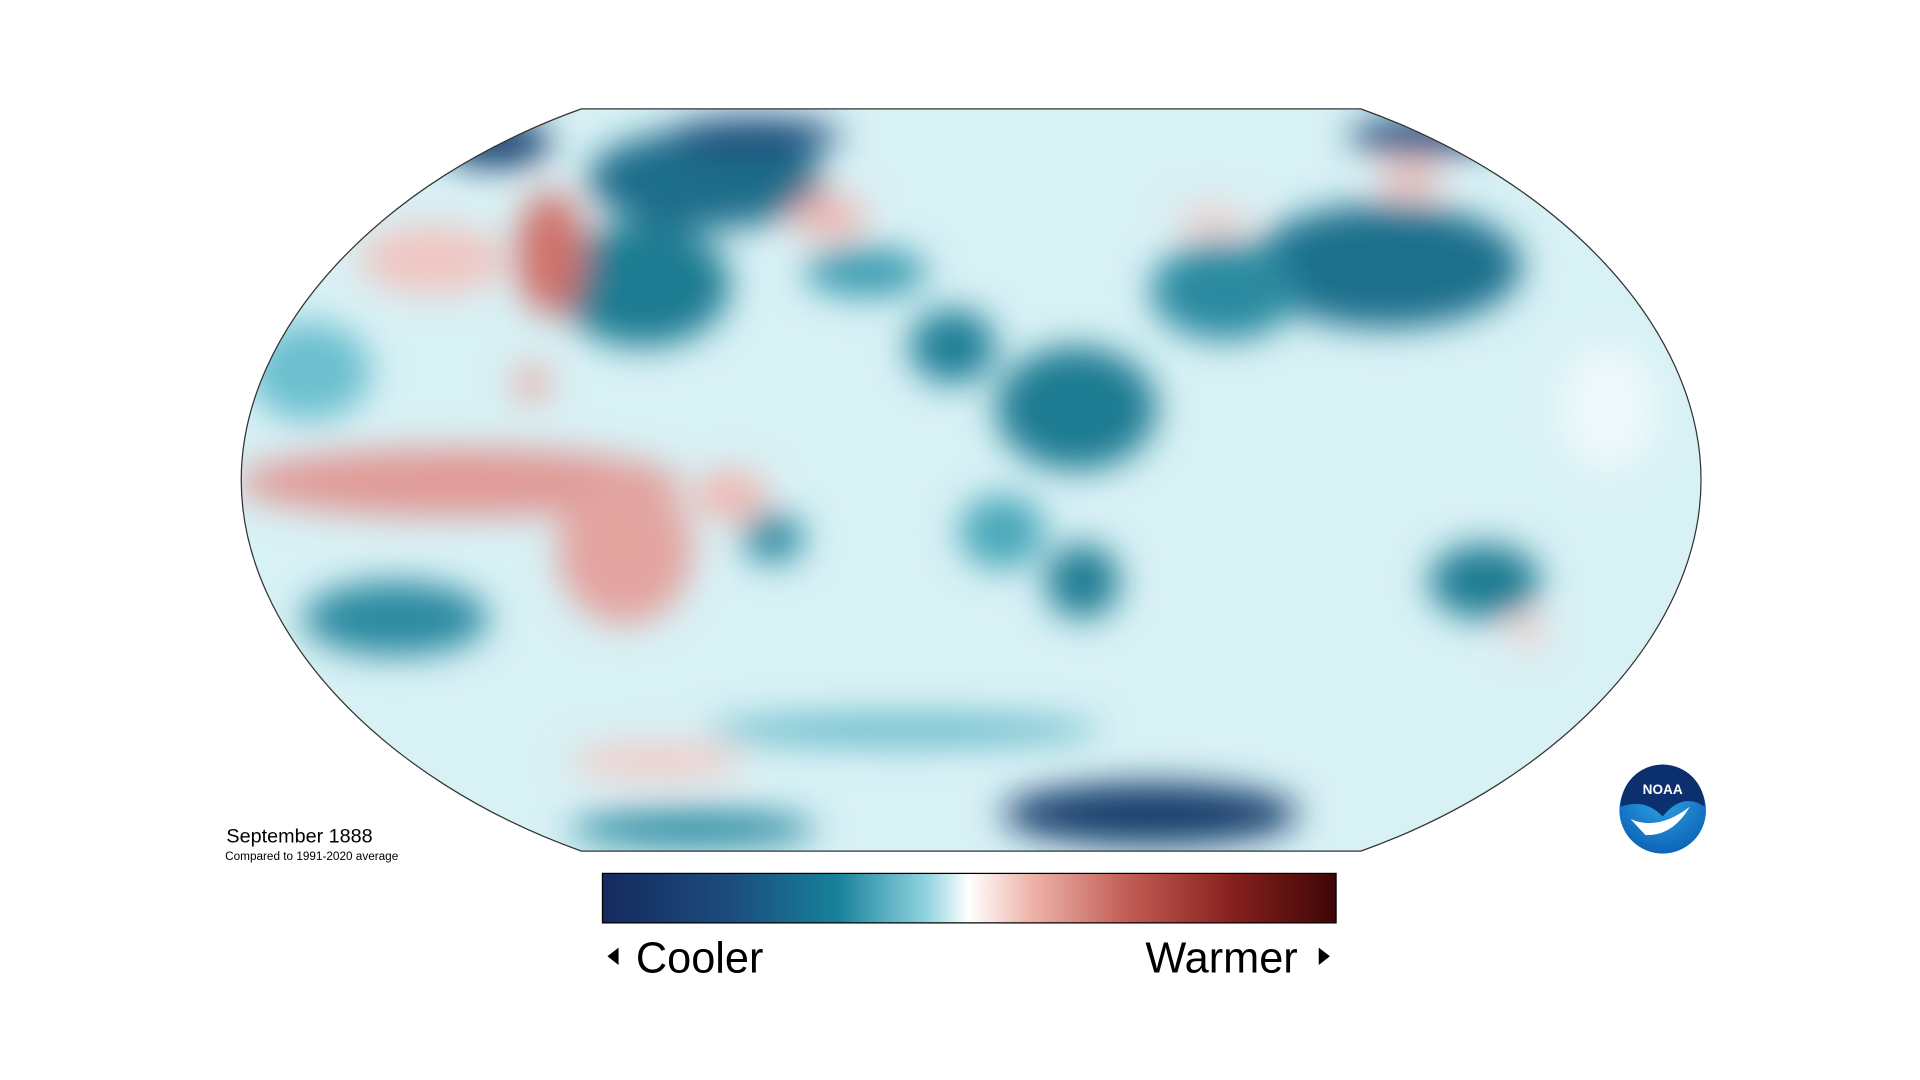 This screenshot has height=1080, width=1920. Describe the element at coordinates (700, 958) in the screenshot. I see `legend-low: Cooler` at that location.